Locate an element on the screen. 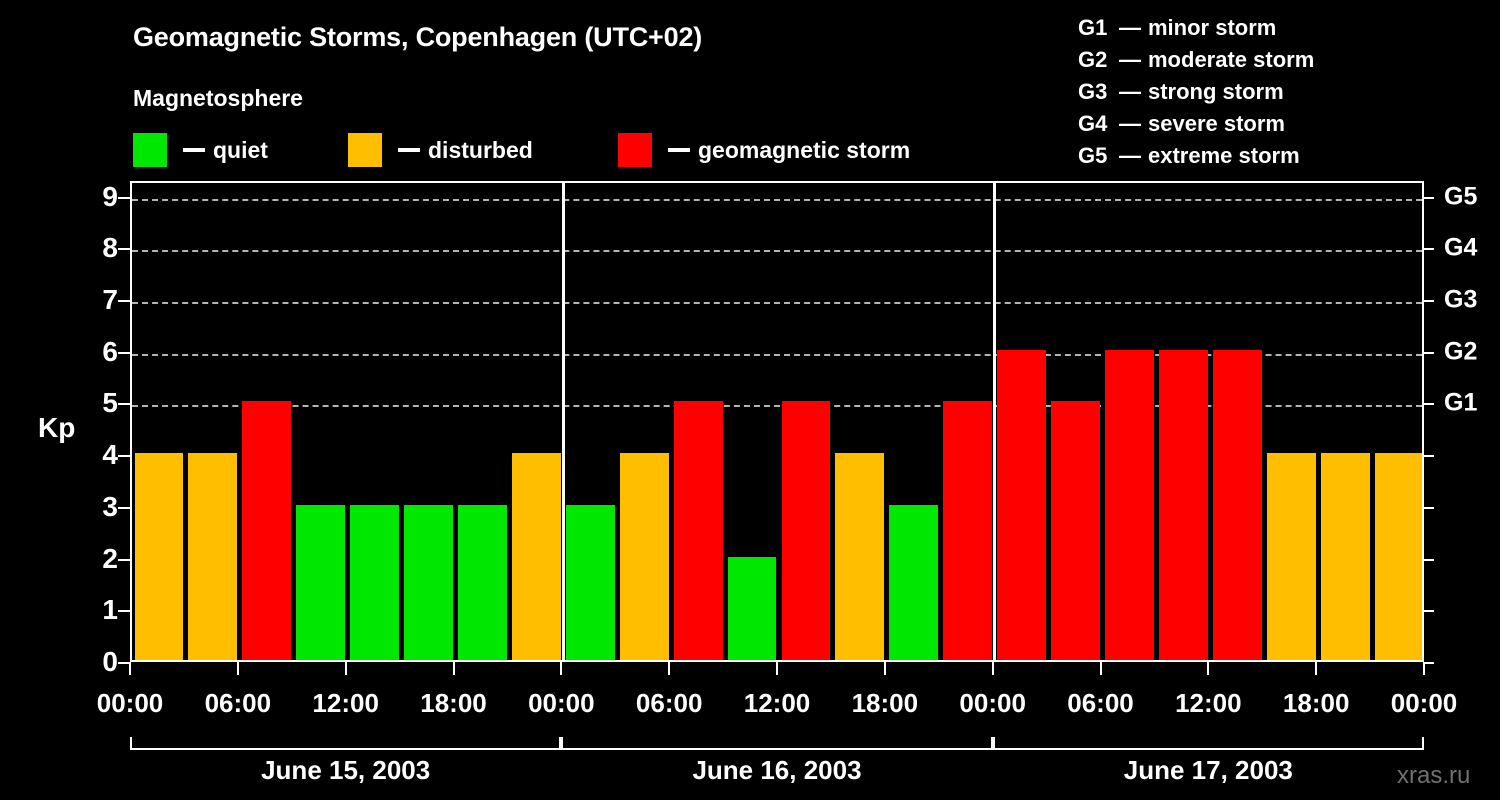 Image resolution: width=1500 pixels, height=800 pixels. g-tick-label-g4: G4 is located at coordinates (1461, 247).